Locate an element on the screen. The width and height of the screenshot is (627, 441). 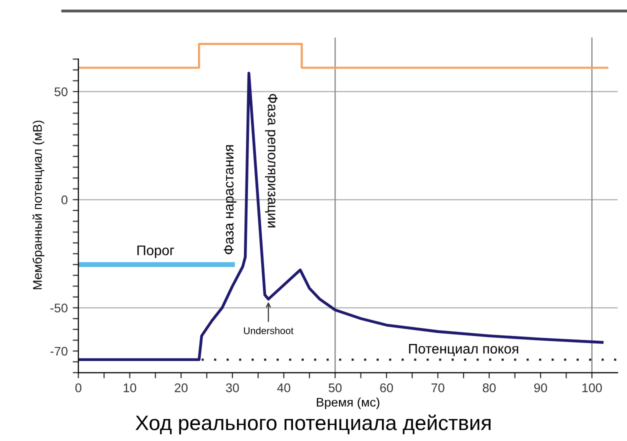
y-tick-label: 50 is located at coordinates (61, 91).